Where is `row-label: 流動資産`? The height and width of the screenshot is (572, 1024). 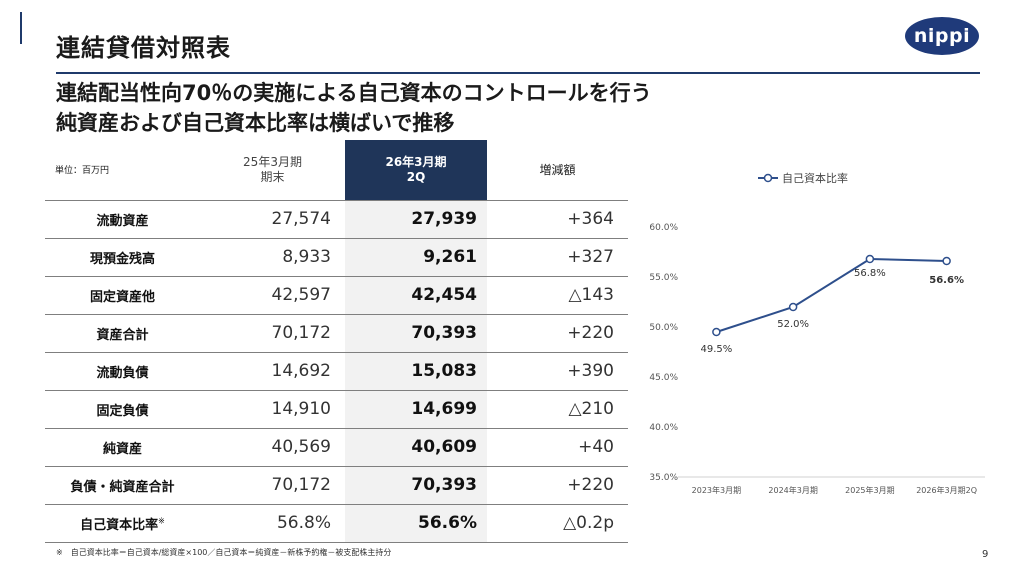 row-label: 流動資産 is located at coordinates (122, 219).